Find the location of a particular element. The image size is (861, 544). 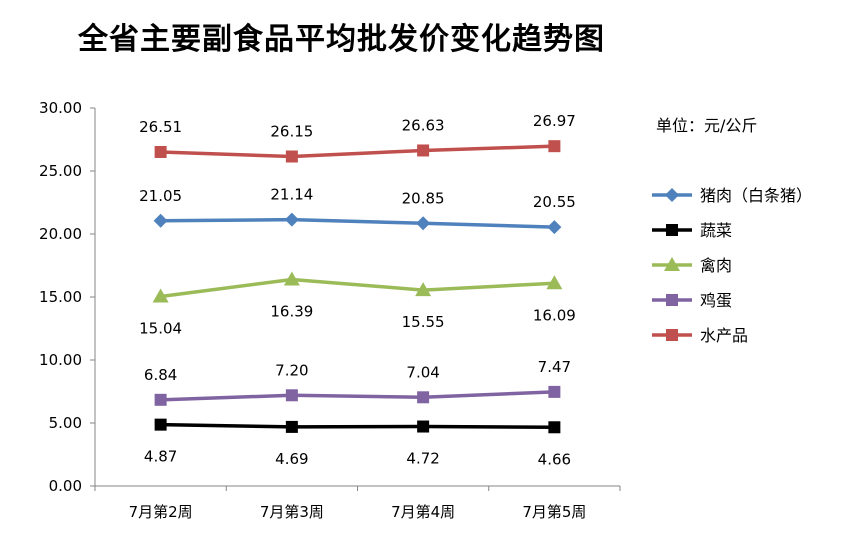

x-tick-label: 7月第3周 is located at coordinates (292, 512).